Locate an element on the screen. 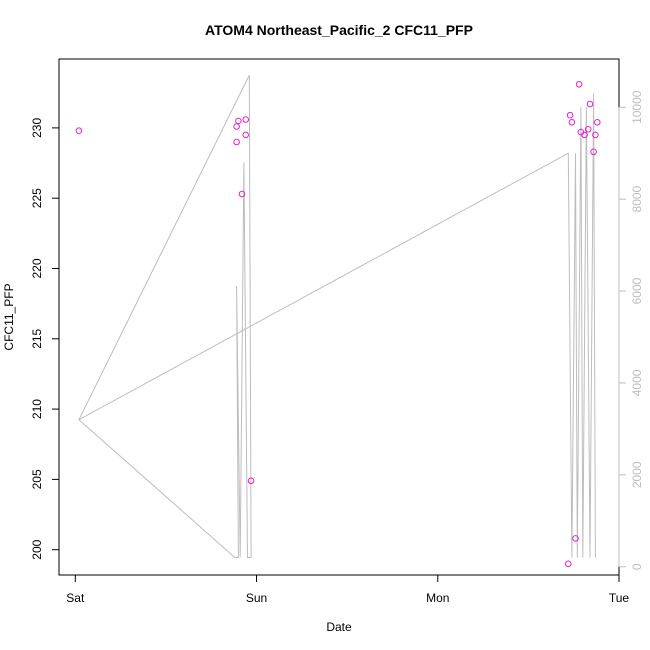 This screenshot has height=650, width=650. y2-tick-label: 4000 is located at coordinates (637, 382).